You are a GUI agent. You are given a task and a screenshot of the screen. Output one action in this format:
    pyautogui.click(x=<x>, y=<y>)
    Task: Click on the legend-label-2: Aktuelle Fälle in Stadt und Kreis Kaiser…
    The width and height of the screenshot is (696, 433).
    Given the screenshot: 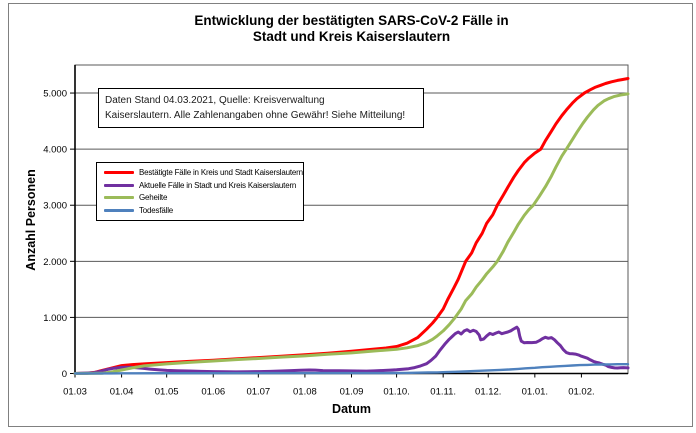 What is the action you would take?
    pyautogui.click(x=218, y=185)
    